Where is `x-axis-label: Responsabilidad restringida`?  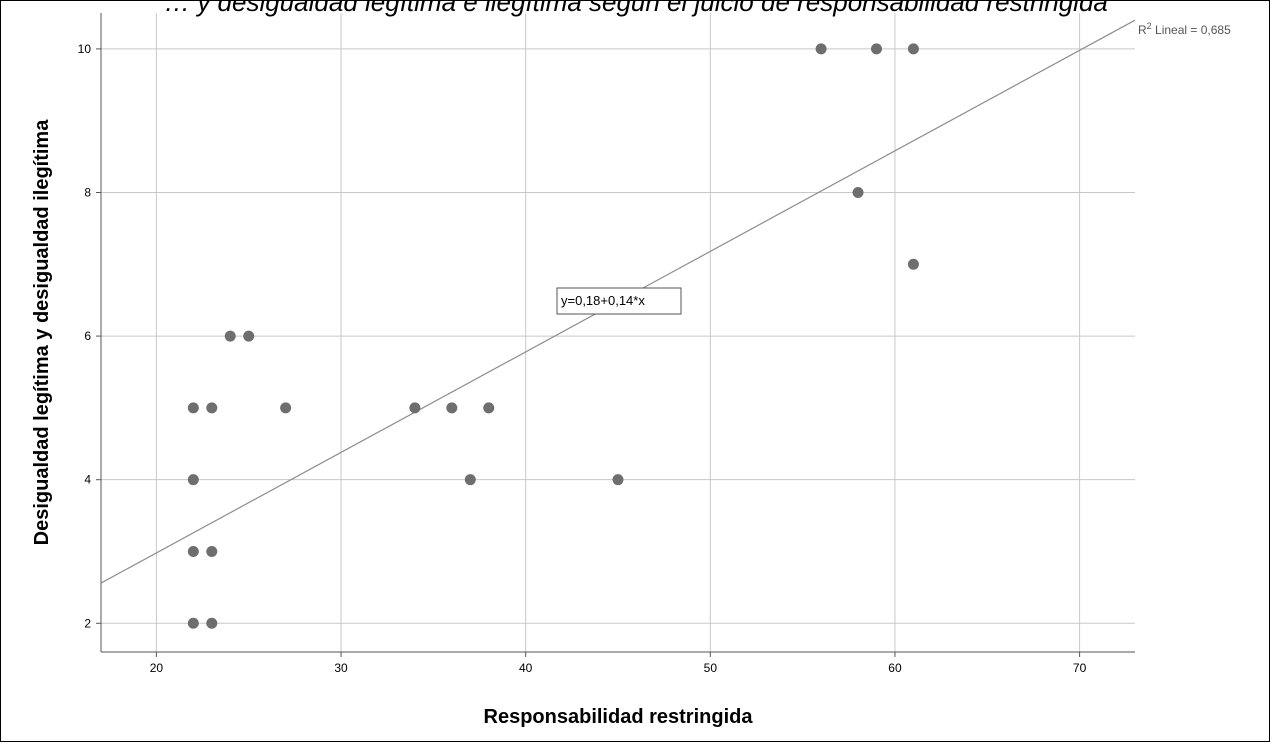
x-axis-label: Responsabilidad restringida is located at coordinates (619, 717).